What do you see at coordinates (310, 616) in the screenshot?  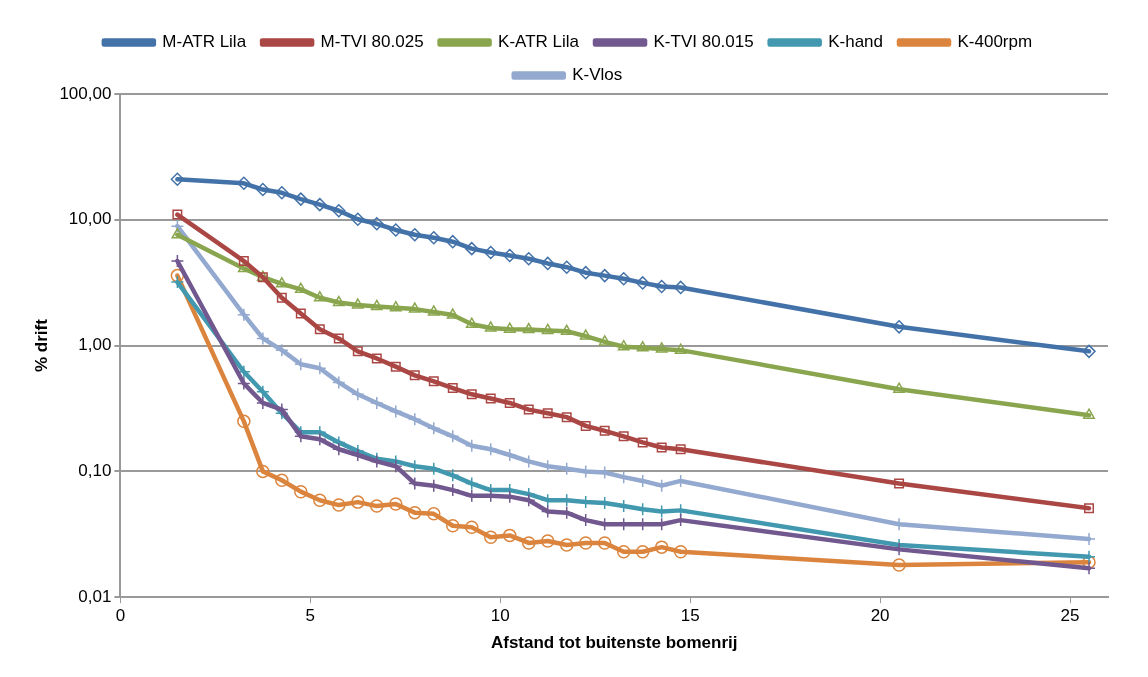 I see `x-tick-label: 5` at bounding box center [310, 616].